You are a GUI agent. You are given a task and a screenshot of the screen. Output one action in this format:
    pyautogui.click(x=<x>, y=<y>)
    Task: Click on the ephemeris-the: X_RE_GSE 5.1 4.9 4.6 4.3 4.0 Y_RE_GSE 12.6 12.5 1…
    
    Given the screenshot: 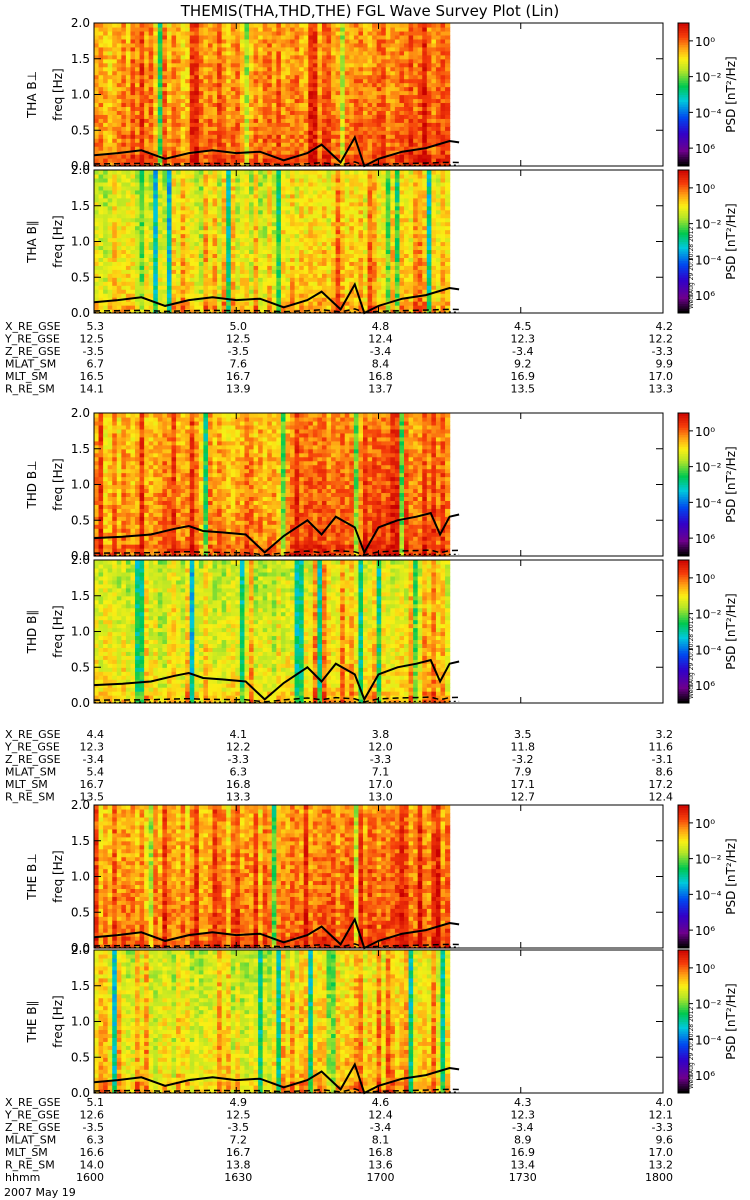 What is the action you would take?
    pyautogui.click(x=338, y=1140)
    